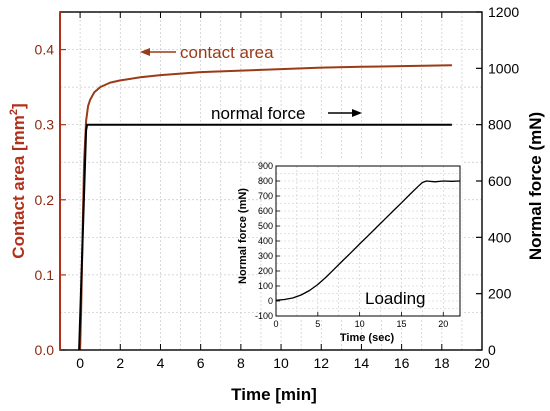  What do you see at coordinates (45, 200) in the screenshot?
I see `left-tick-label: 0.2` at bounding box center [45, 200].